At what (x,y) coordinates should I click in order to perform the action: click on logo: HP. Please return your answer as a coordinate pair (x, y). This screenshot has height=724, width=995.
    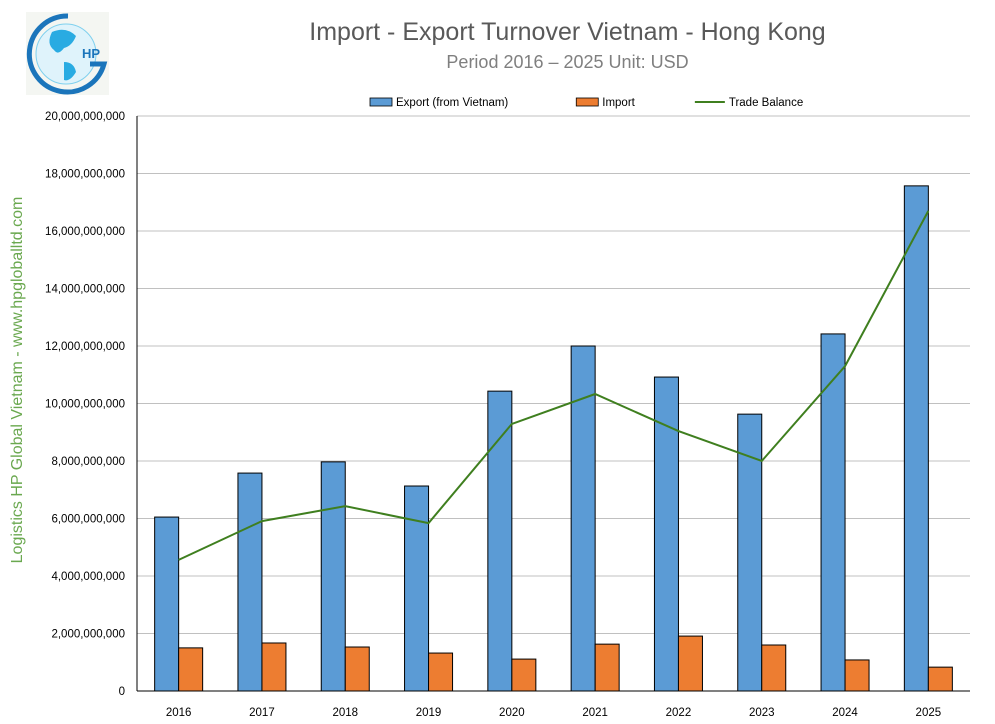
    Looking at the image, I should click on (67, 53).